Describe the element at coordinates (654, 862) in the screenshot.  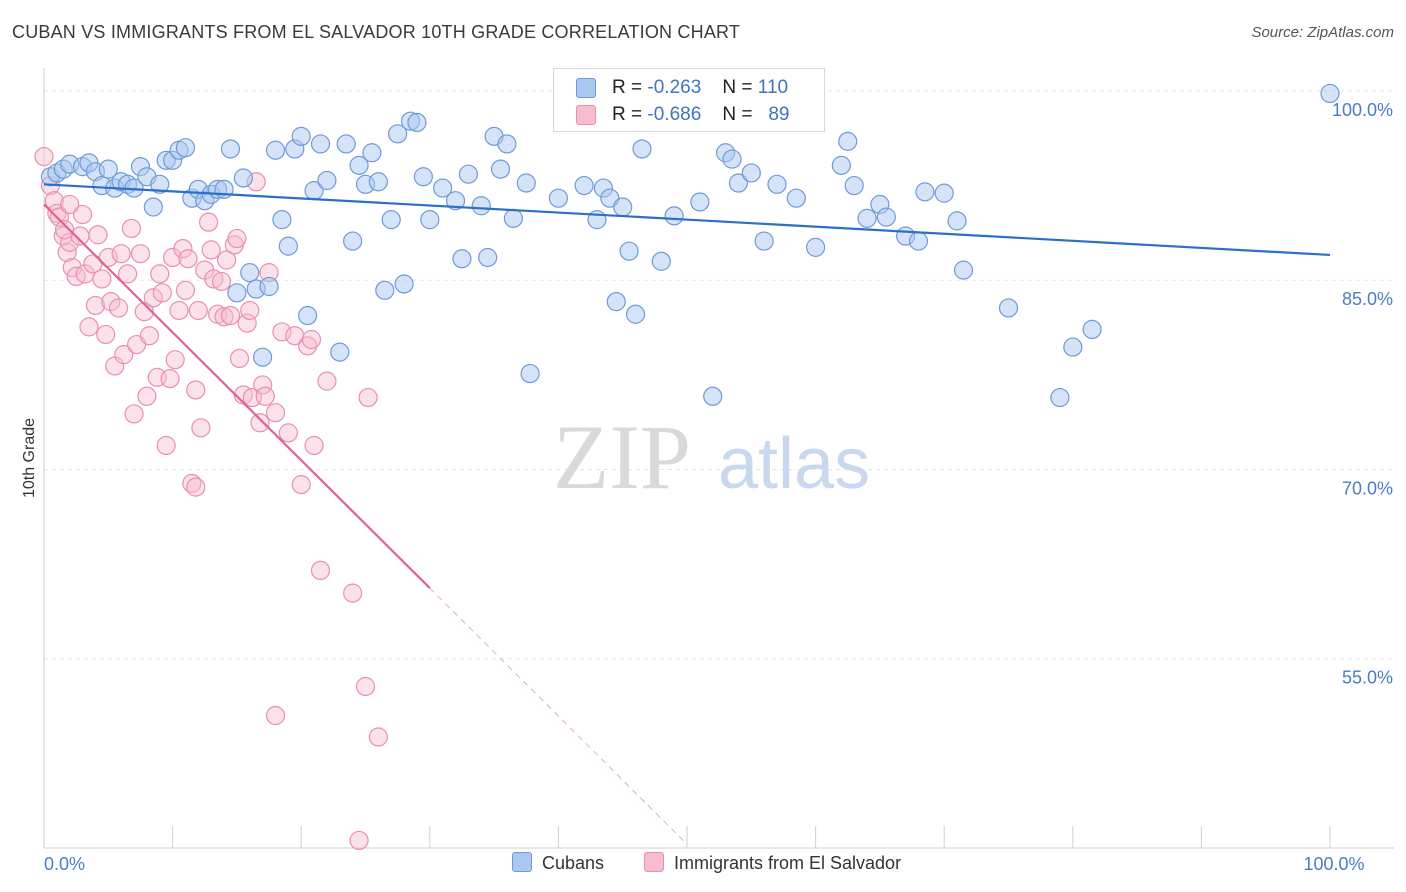
I see `bottom-salvador-swatch` at that location.